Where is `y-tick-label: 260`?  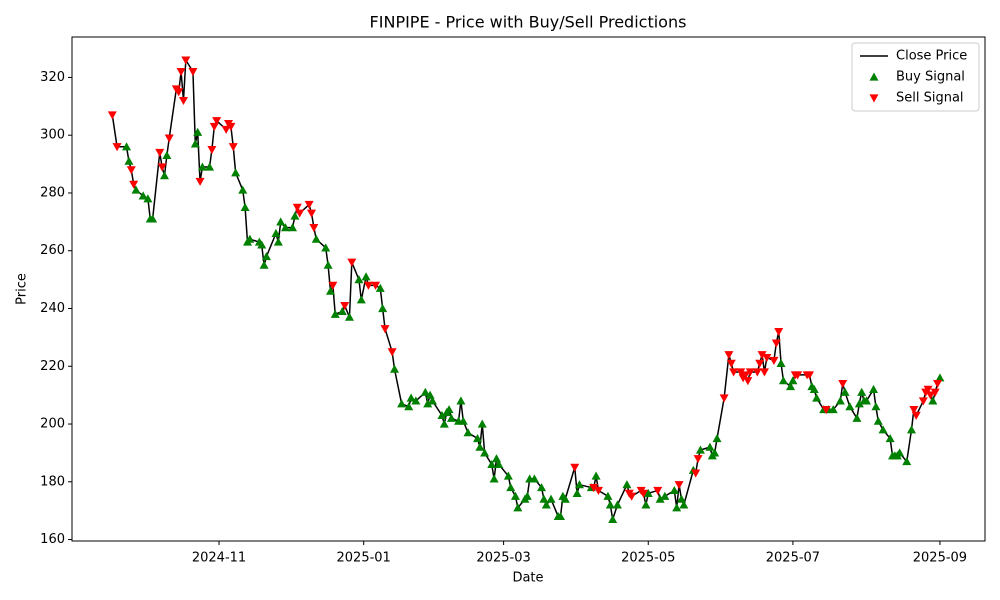 y-tick-label: 260 is located at coordinates (52, 250).